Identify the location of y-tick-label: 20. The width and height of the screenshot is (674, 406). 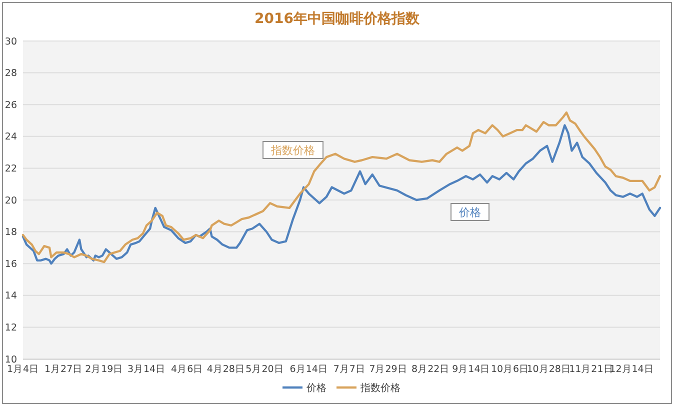
(10, 200).